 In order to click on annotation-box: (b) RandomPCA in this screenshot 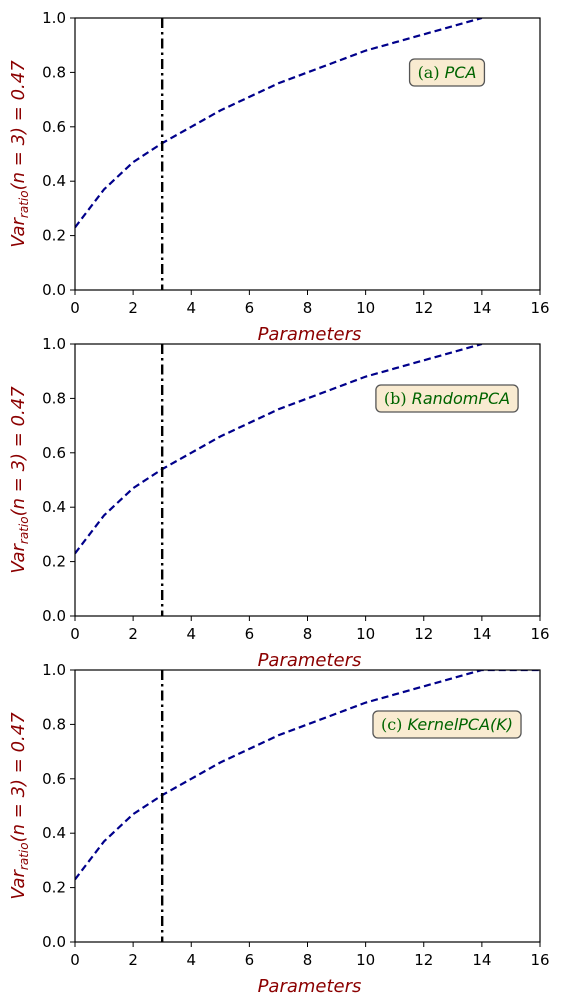, I will do `click(447, 398)`.